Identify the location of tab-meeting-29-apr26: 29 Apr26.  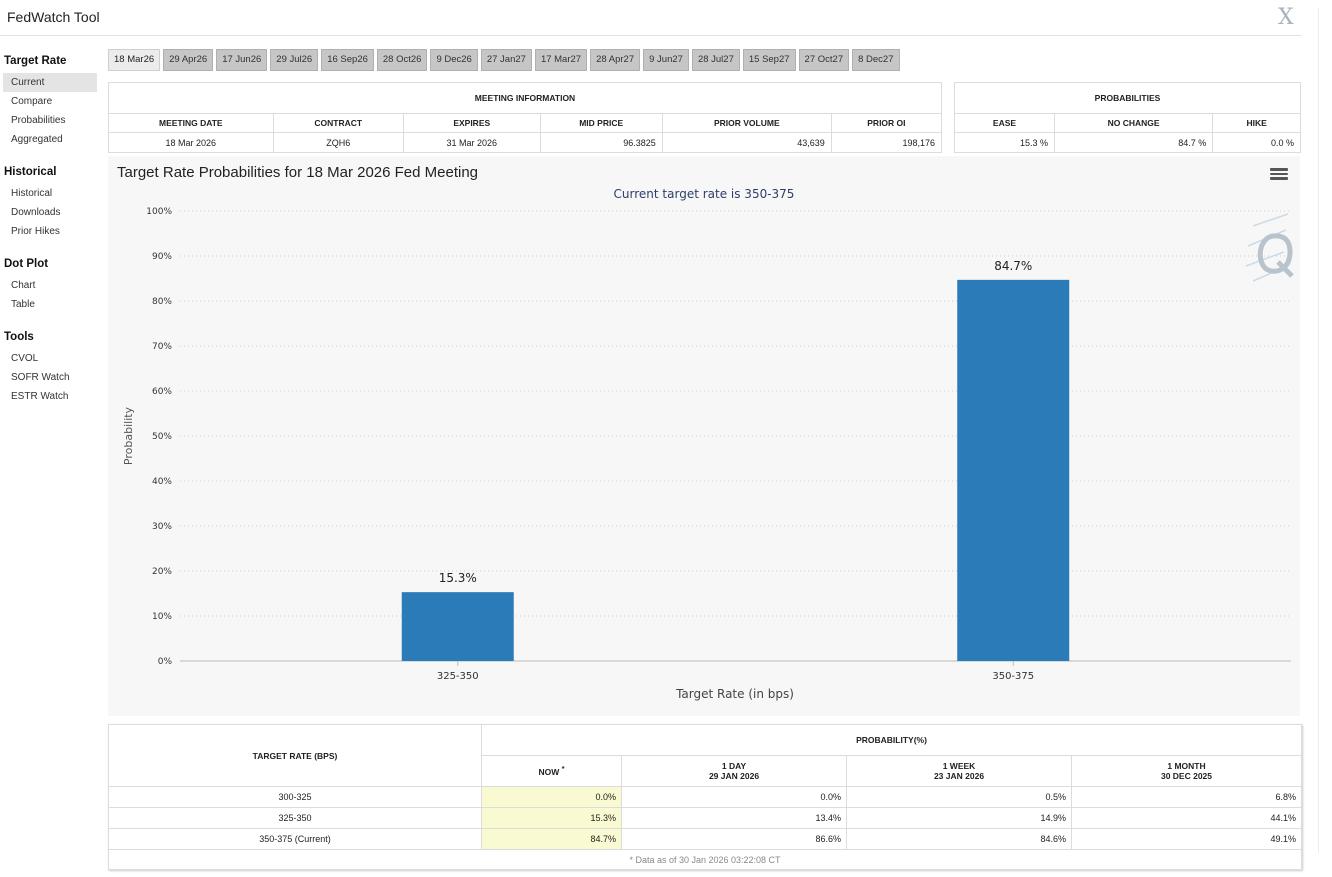
(188, 60).